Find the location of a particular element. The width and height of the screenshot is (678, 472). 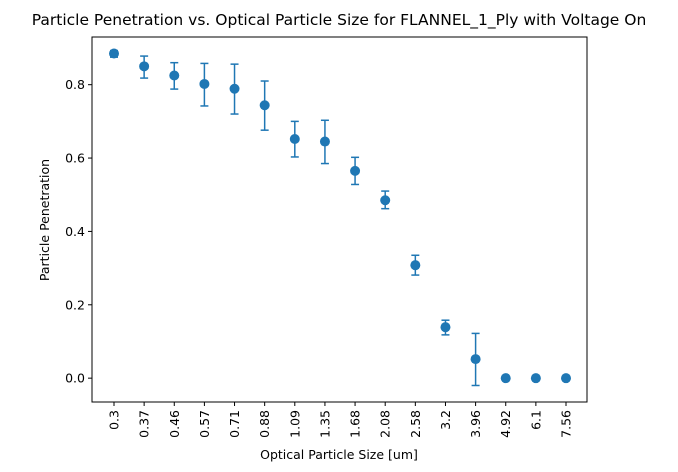

x-tick-label: 4.92 is located at coordinates (505, 424).